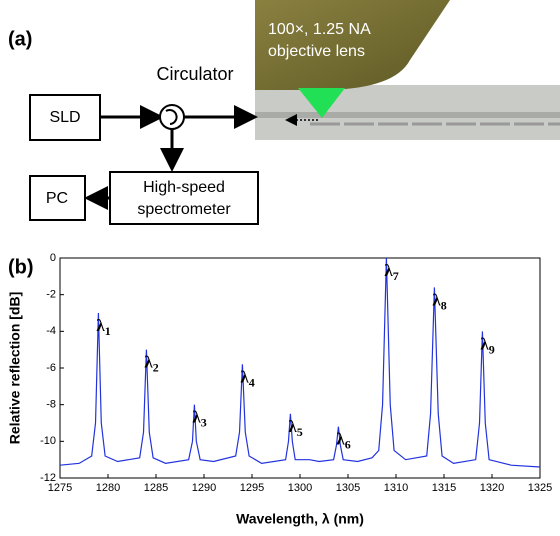 The height and width of the screenshot is (536, 560). What do you see at coordinates (444, 488) in the screenshot?
I see `x-tick-label: 1315` at bounding box center [444, 488].